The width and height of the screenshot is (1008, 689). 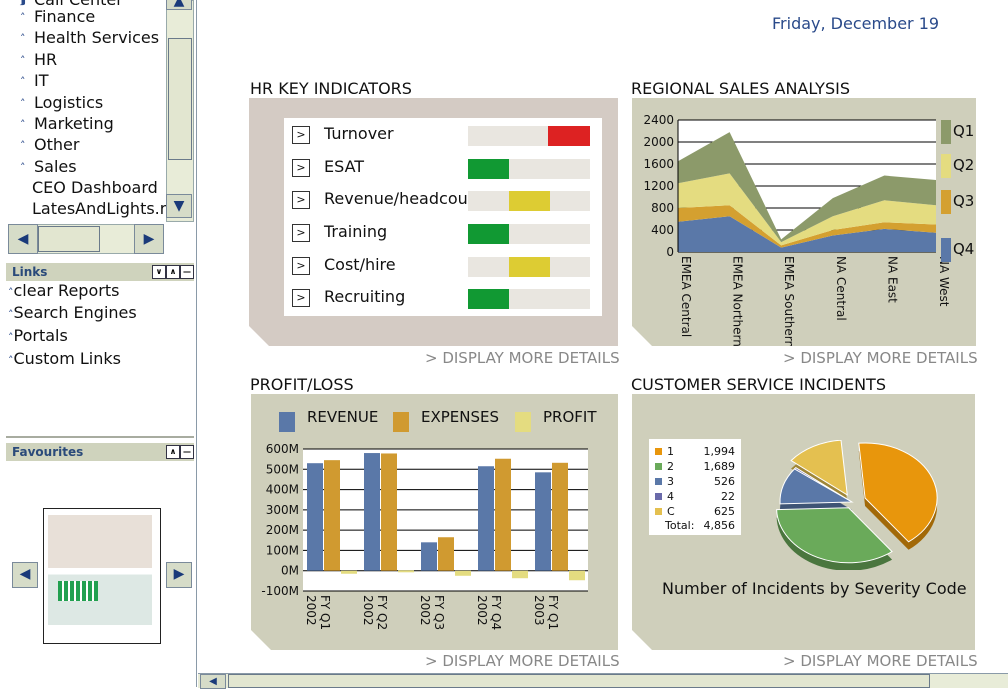 What do you see at coordinates (95, 187) in the screenshot?
I see `tree-item-ceo-dashboard: CEO Dashboard` at bounding box center [95, 187].